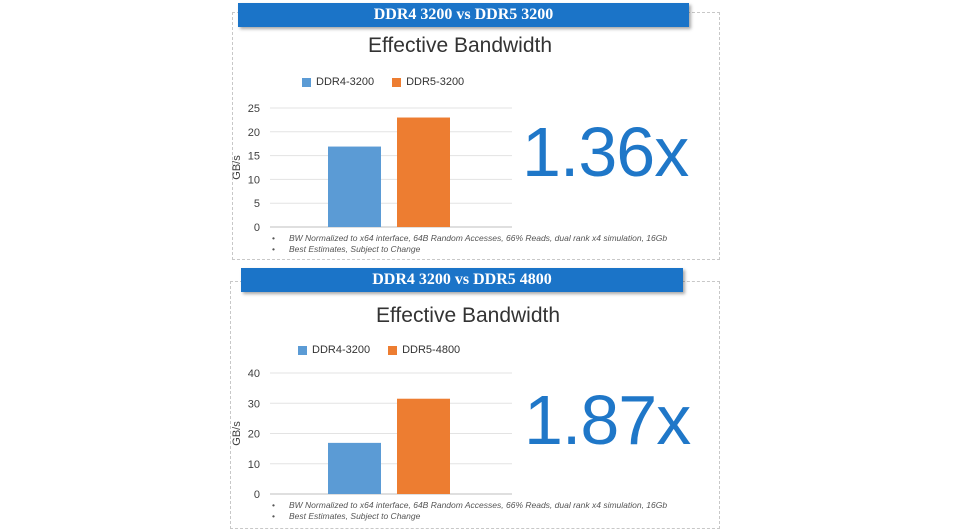 The width and height of the screenshot is (960, 530). Describe the element at coordinates (254, 404) in the screenshot. I see `y-tick-label: 30` at that location.